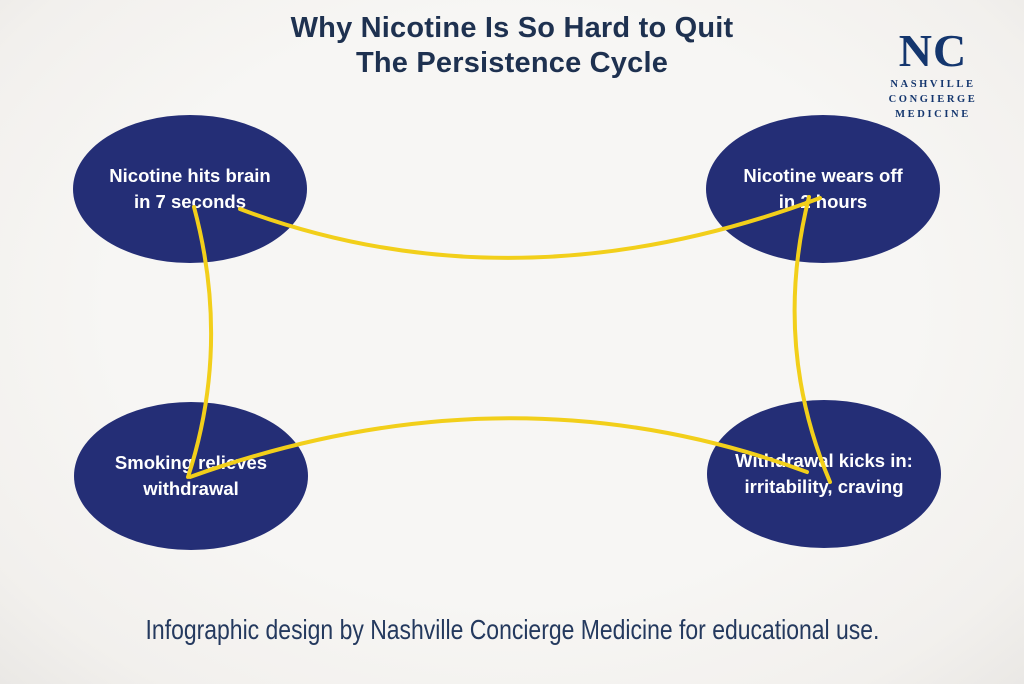  Describe the element at coordinates (823, 201) in the screenshot. I see `node-label-line: in 2 hours` at that location.